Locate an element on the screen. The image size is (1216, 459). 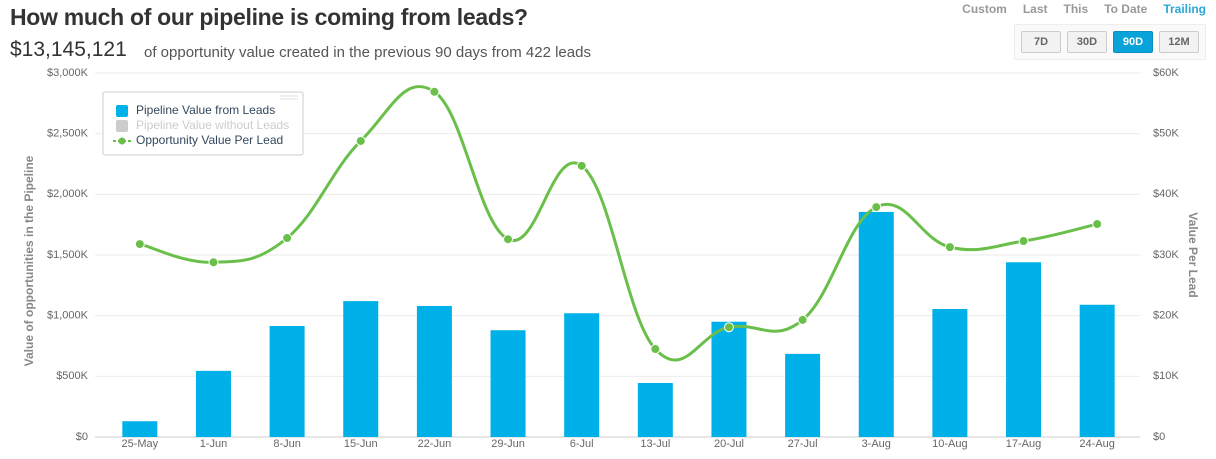
total-amount: $13,145,121 is located at coordinates (68, 49).